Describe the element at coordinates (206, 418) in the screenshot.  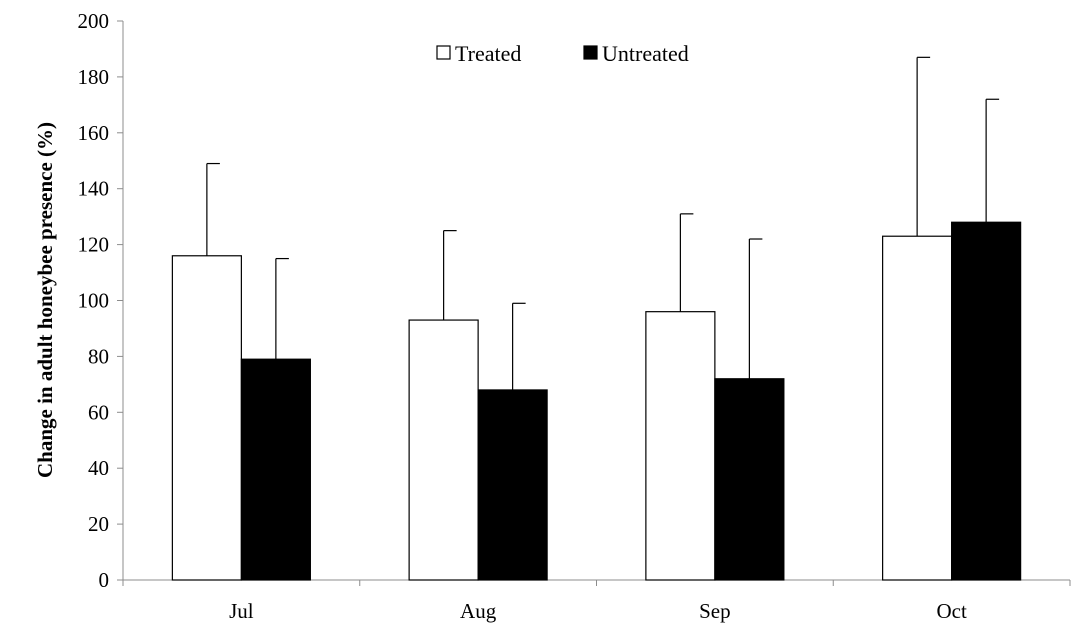
I see `bar-treated-jul` at that location.